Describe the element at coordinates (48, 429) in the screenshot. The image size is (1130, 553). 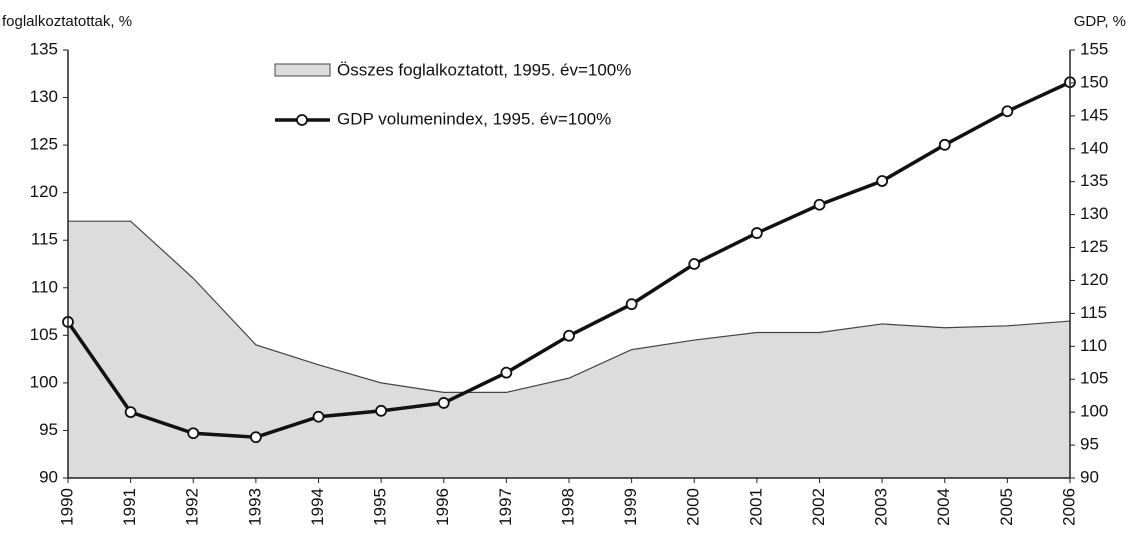
I see `y-tick-label: 95` at that location.